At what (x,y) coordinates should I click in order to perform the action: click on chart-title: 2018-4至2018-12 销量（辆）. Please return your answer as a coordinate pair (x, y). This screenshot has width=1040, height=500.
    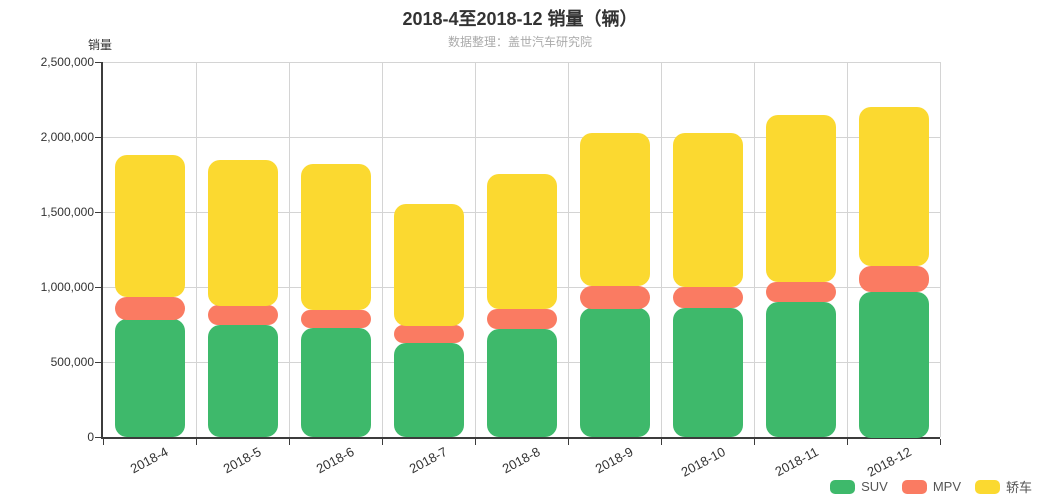
    Looking at the image, I should click on (520, 19).